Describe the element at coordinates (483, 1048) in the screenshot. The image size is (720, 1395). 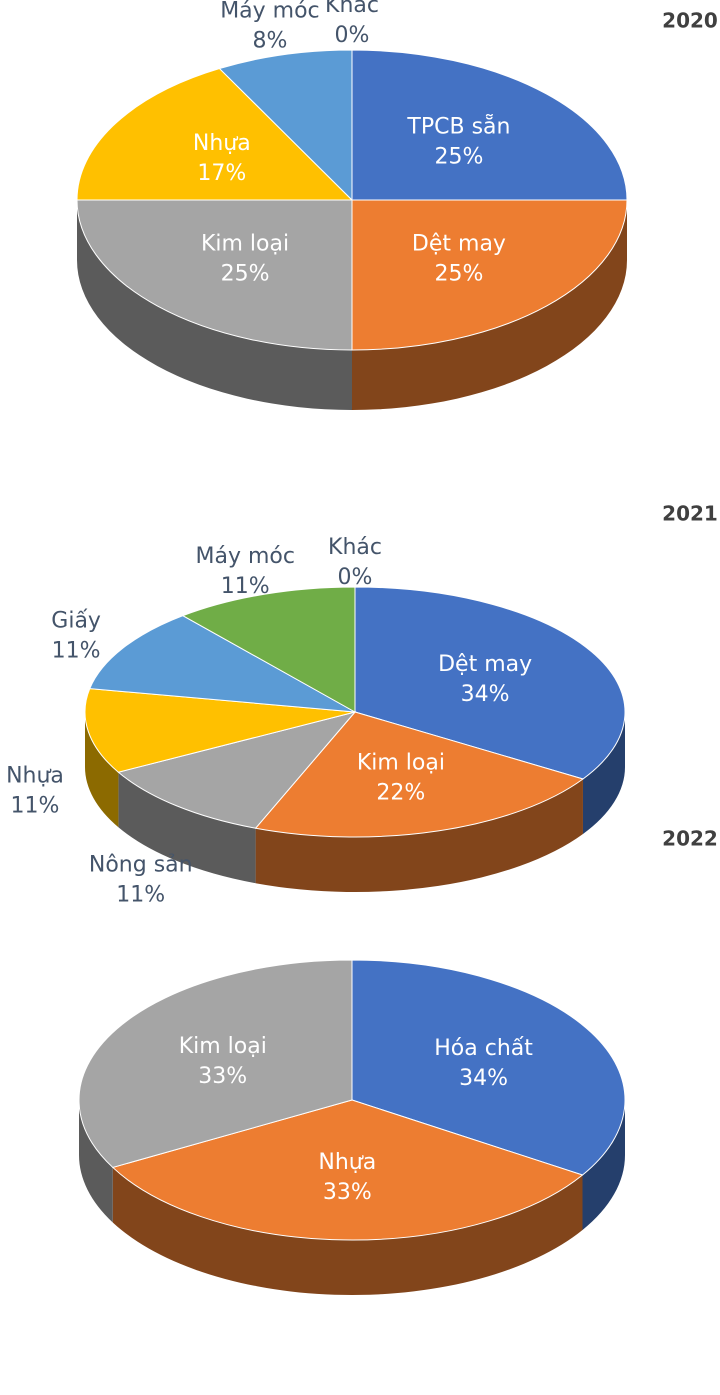
I see `category-label: Hóa chất` at that location.